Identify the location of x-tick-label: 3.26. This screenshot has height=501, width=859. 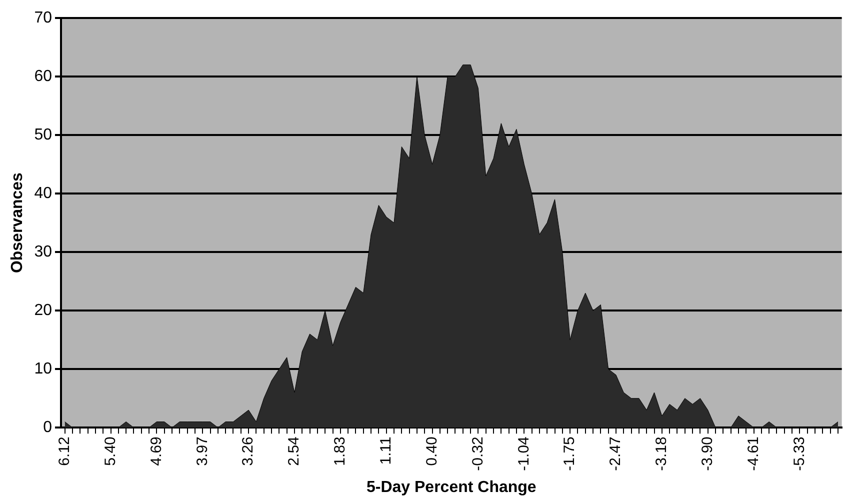
(248, 451).